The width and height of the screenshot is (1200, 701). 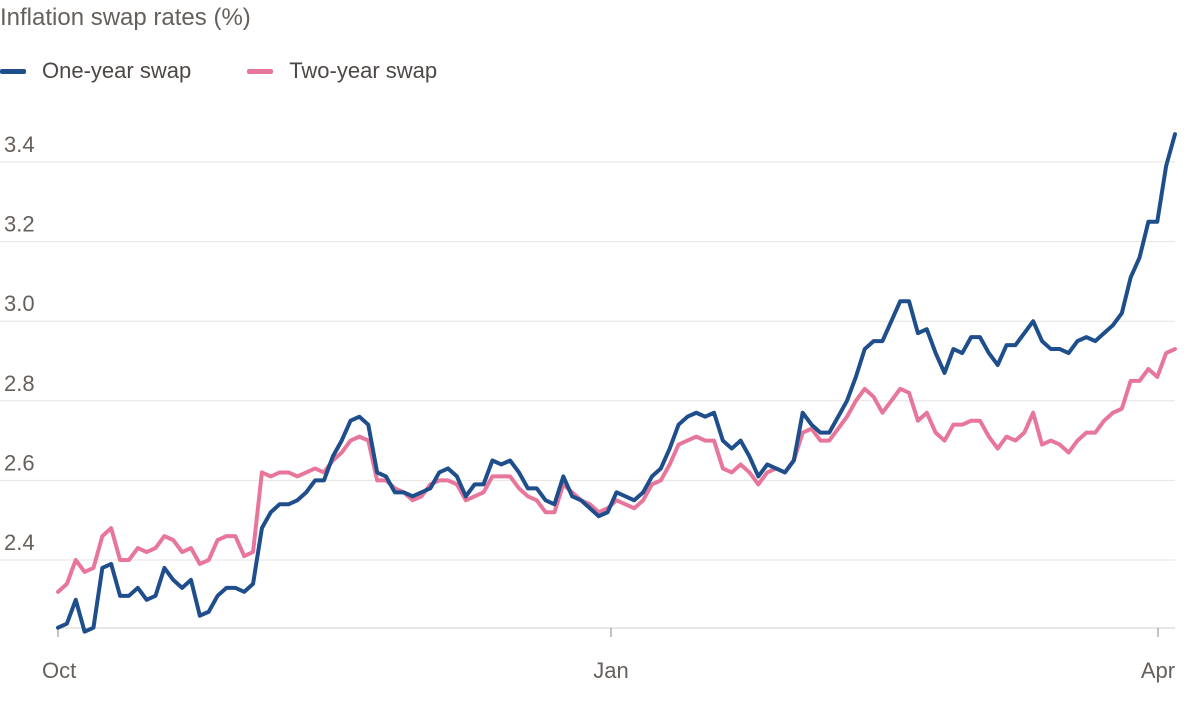 I want to click on y-tick-label: 2.8, so click(x=19, y=383).